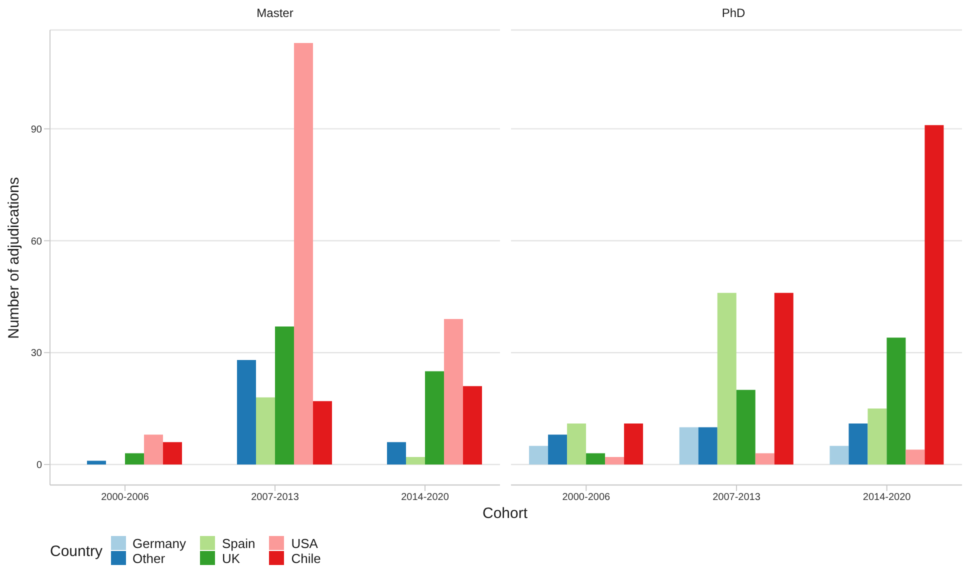 Image resolution: width=965 pixels, height=572 pixels. What do you see at coordinates (733, 13) in the screenshot?
I see `chart-title: PhD` at bounding box center [733, 13].